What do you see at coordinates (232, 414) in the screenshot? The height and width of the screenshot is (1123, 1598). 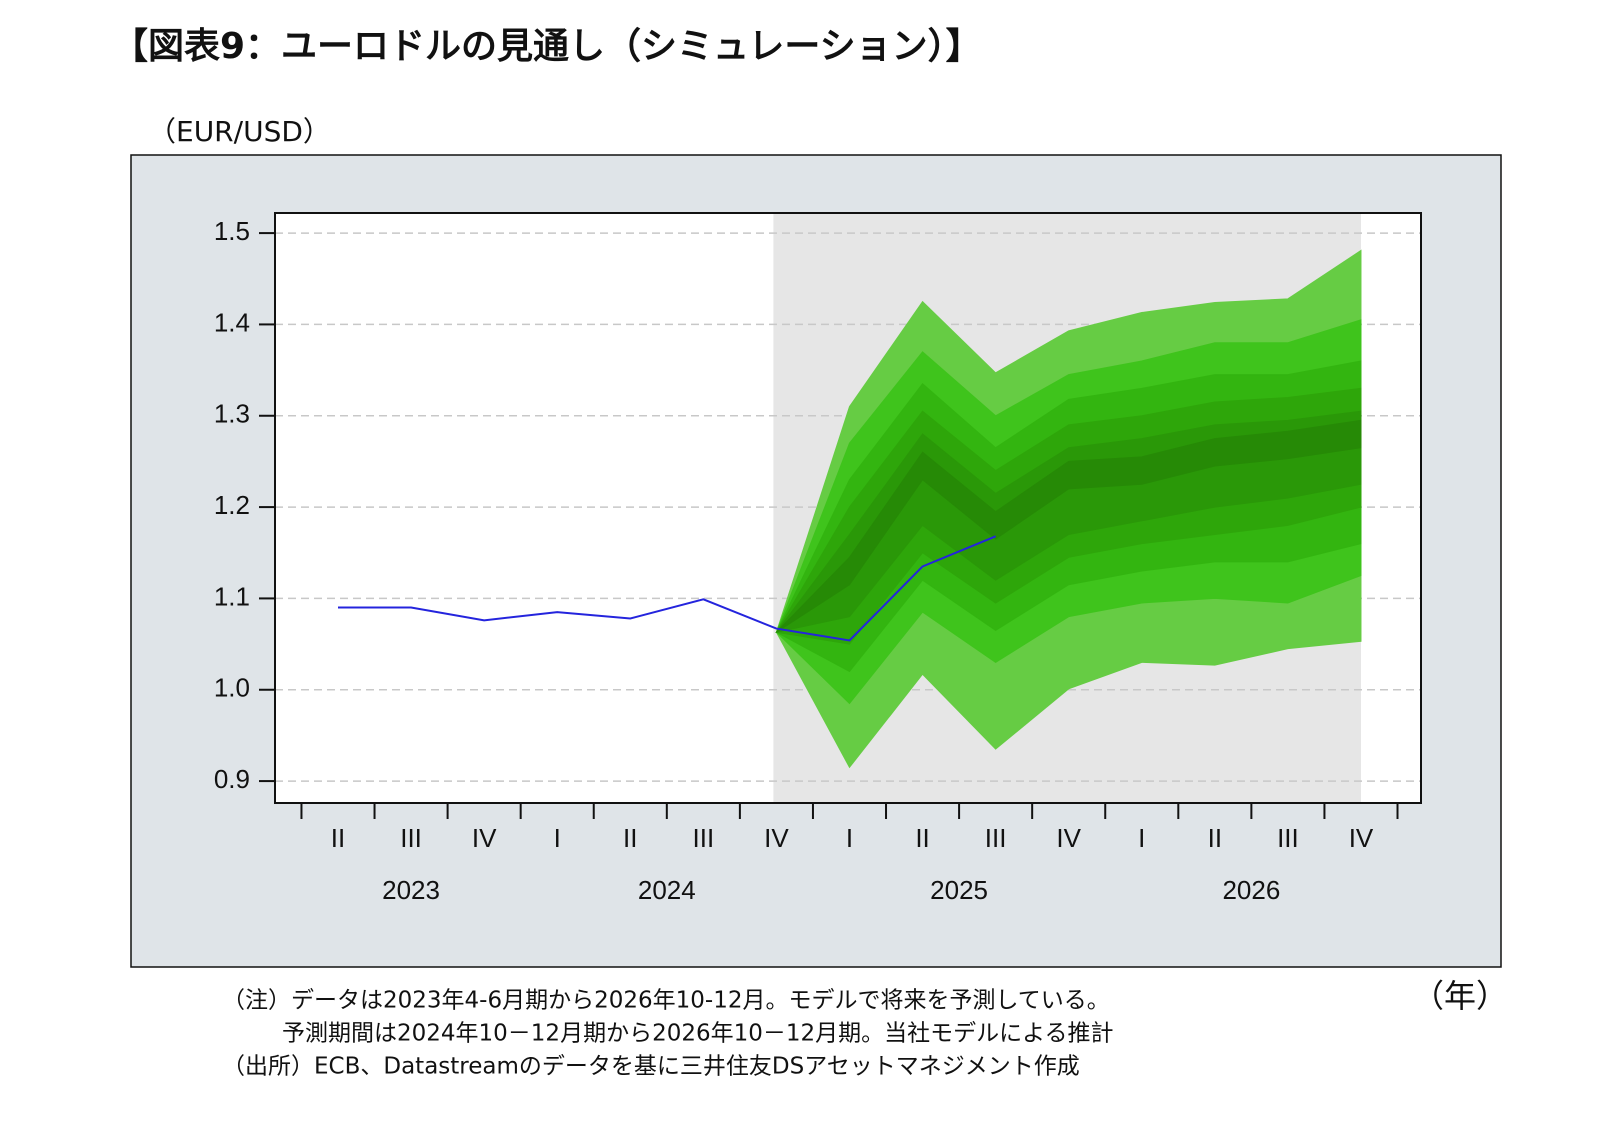 I see `y-tick-label: 1.3` at bounding box center [232, 414].